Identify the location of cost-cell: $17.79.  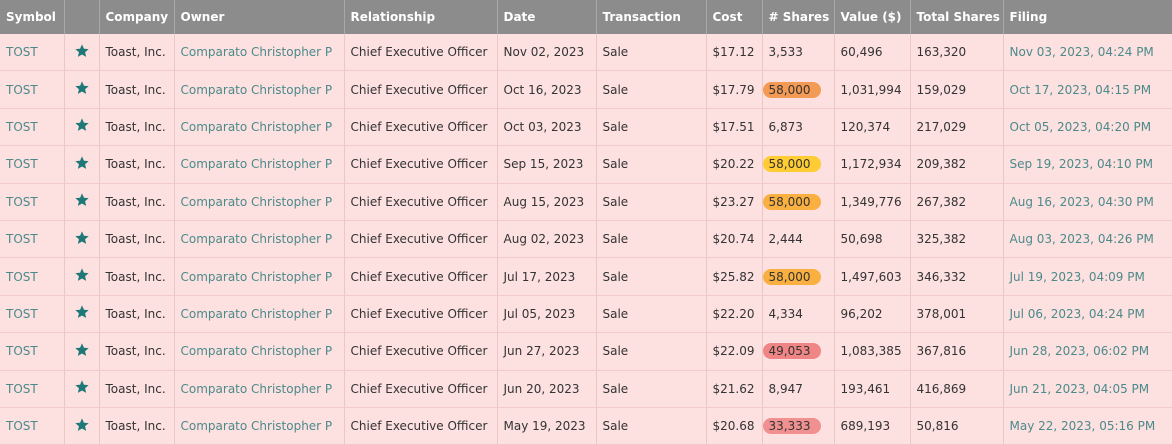
(734, 89).